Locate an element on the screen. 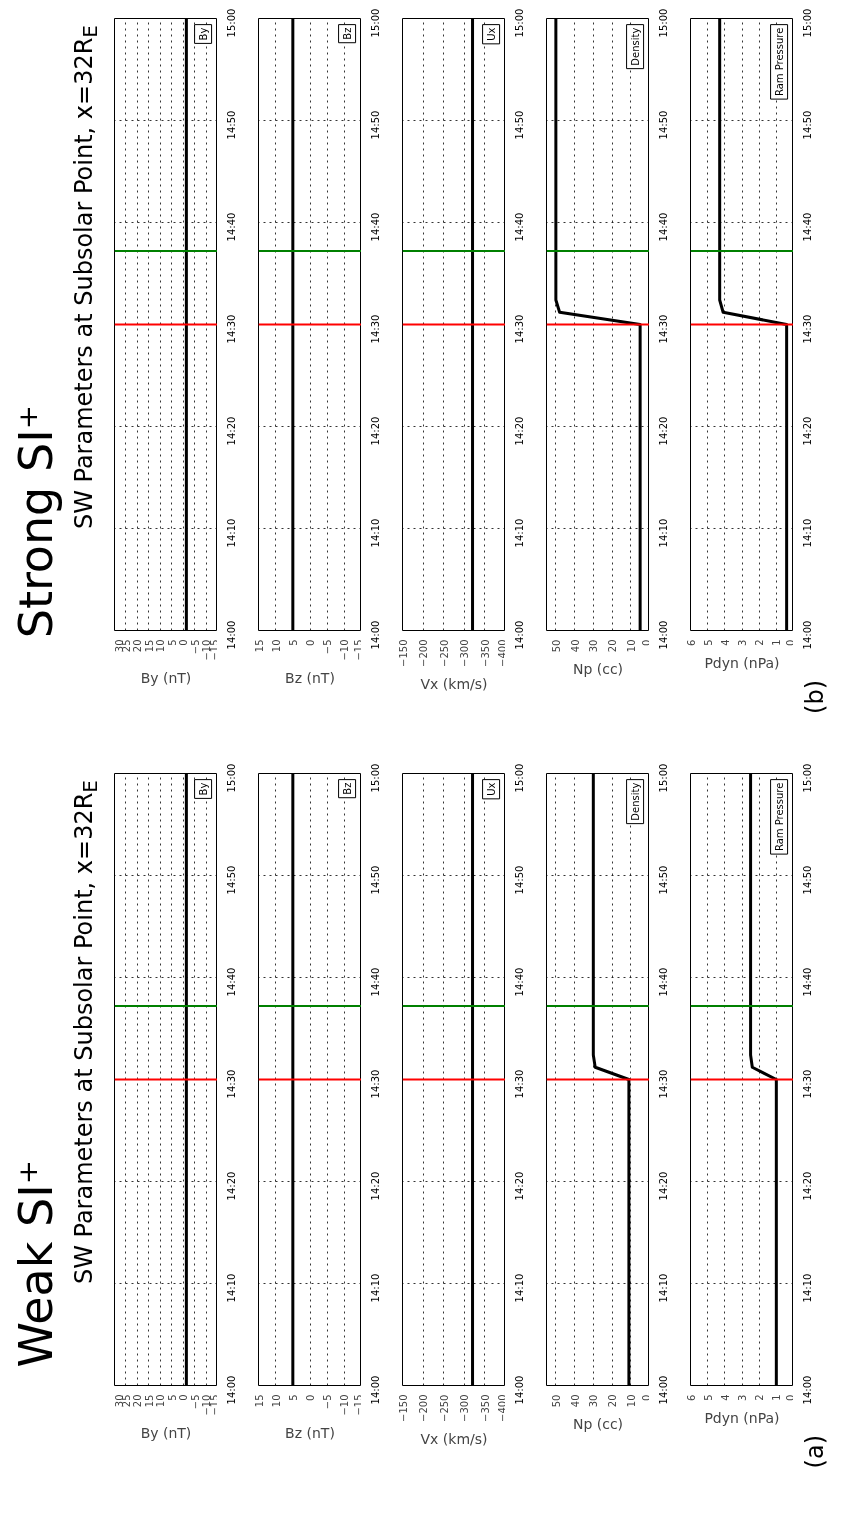 The height and width of the screenshot is (1535, 844). text: By is located at coordinates (203, 789).